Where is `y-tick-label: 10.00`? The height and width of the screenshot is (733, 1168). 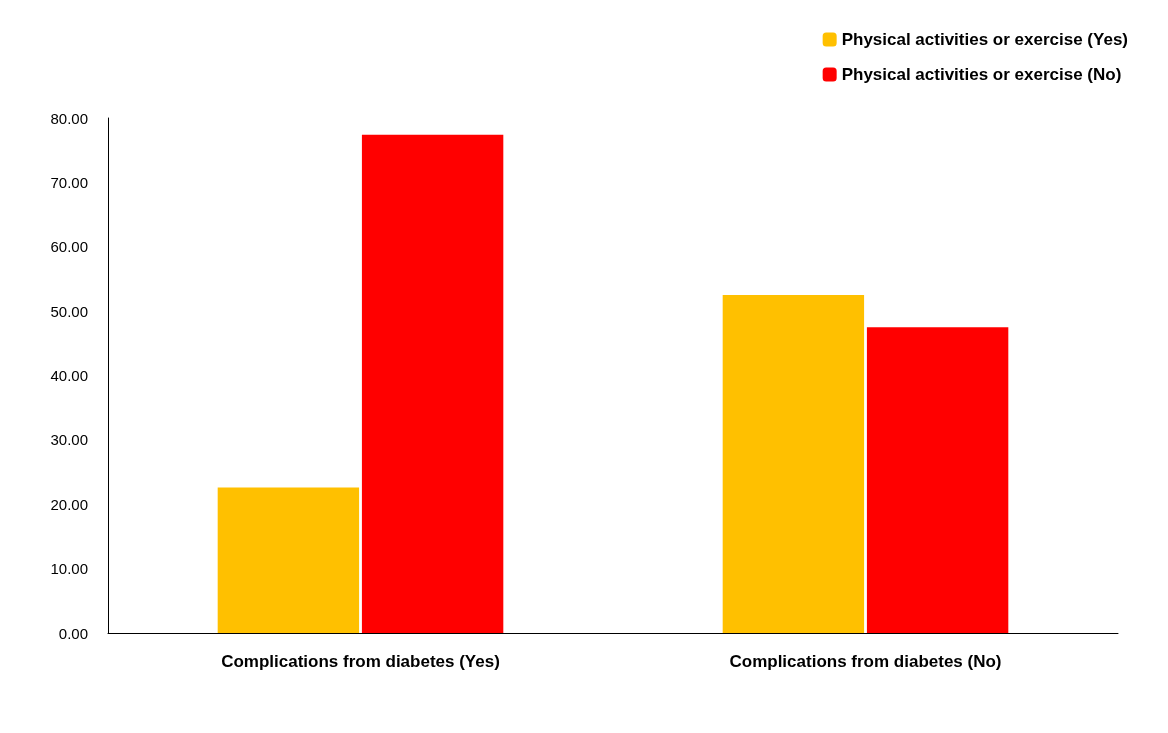
y-tick-label: 10.00 is located at coordinates (69, 569).